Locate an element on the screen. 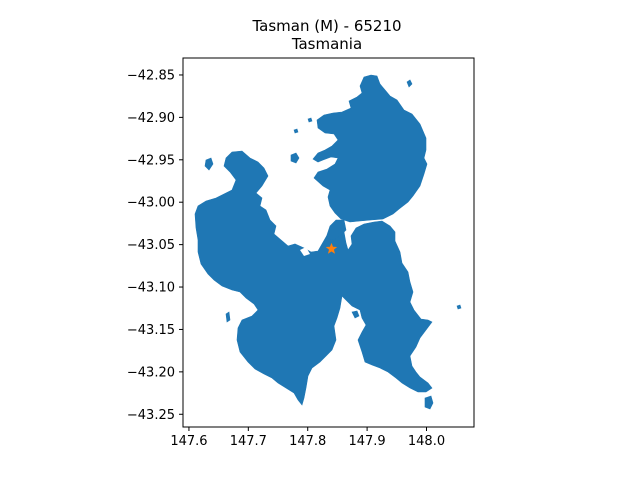  x-tick-label: 147.9 is located at coordinates (366, 441).